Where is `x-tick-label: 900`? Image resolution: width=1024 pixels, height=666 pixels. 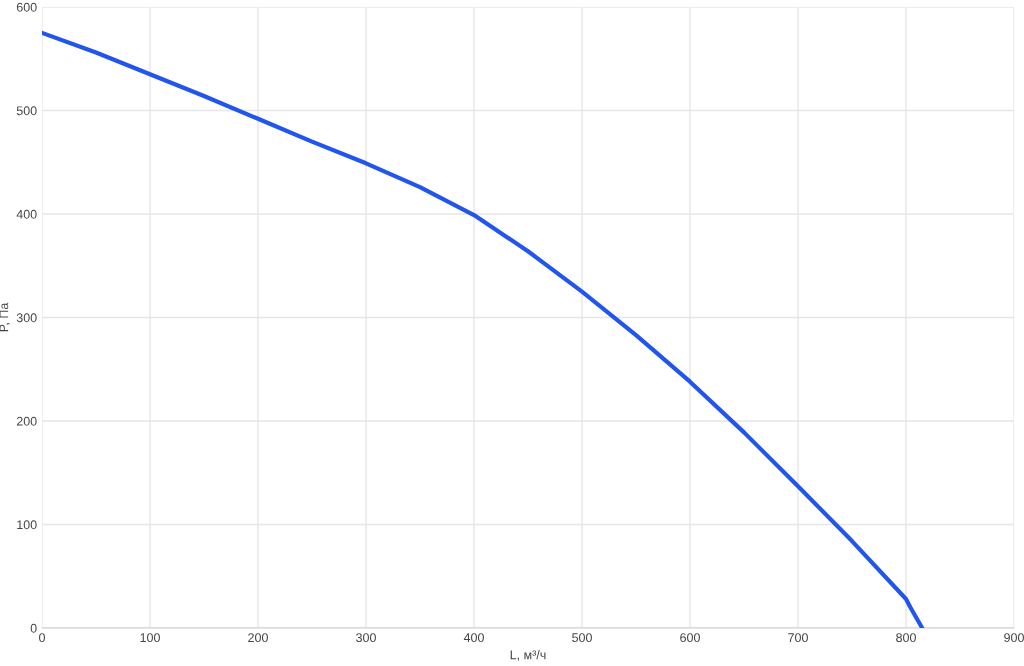
x-tick-label: 900 is located at coordinates (1014, 638).